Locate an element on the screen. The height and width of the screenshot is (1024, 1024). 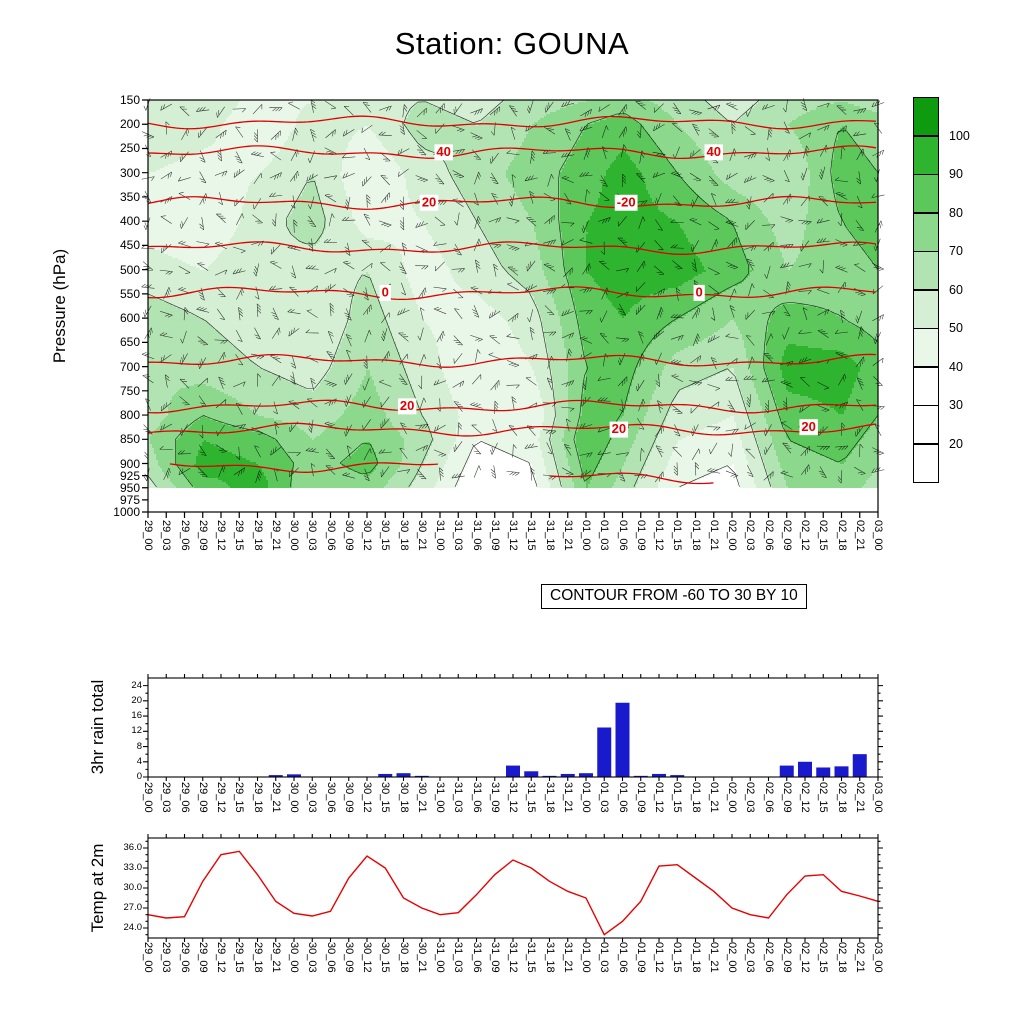
temp-time-label: 29_21 is located at coordinates (275, 957).